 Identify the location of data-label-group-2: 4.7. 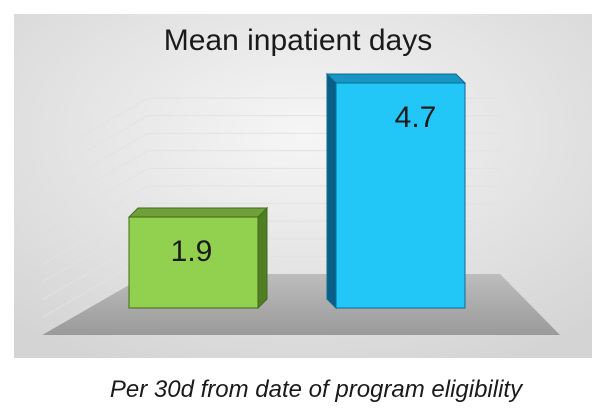
(416, 117).